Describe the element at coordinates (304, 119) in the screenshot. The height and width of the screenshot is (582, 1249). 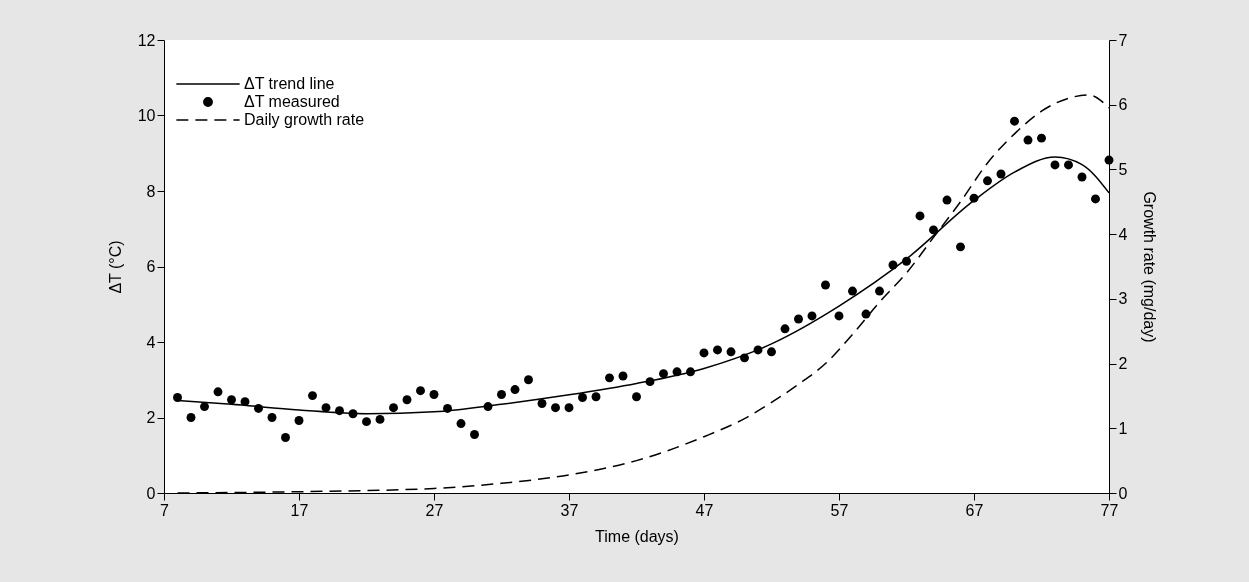
I see `legend-label: Daily growth rate` at that location.